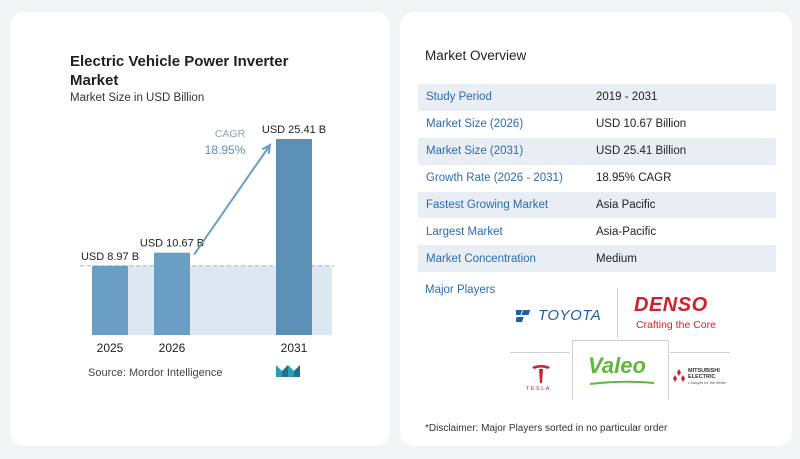  What do you see at coordinates (671, 305) in the screenshot?
I see `denso-wordmark: DENSO` at bounding box center [671, 305].